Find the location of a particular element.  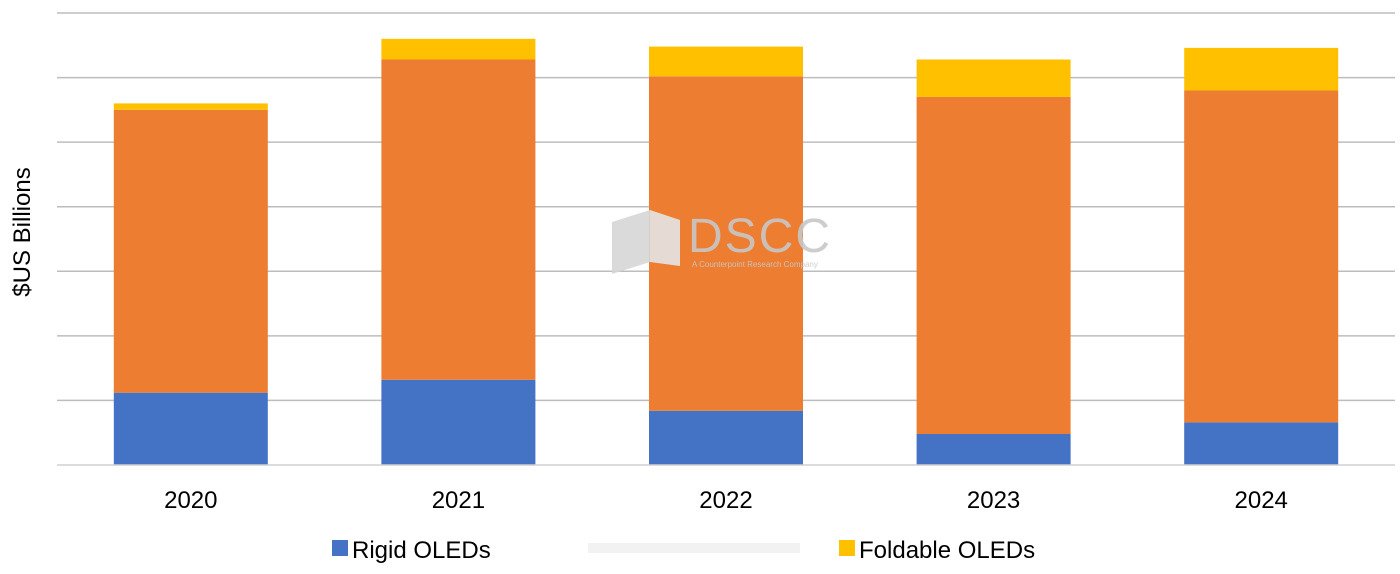

x-tick-label-2023: 2023 is located at coordinates (993, 500).